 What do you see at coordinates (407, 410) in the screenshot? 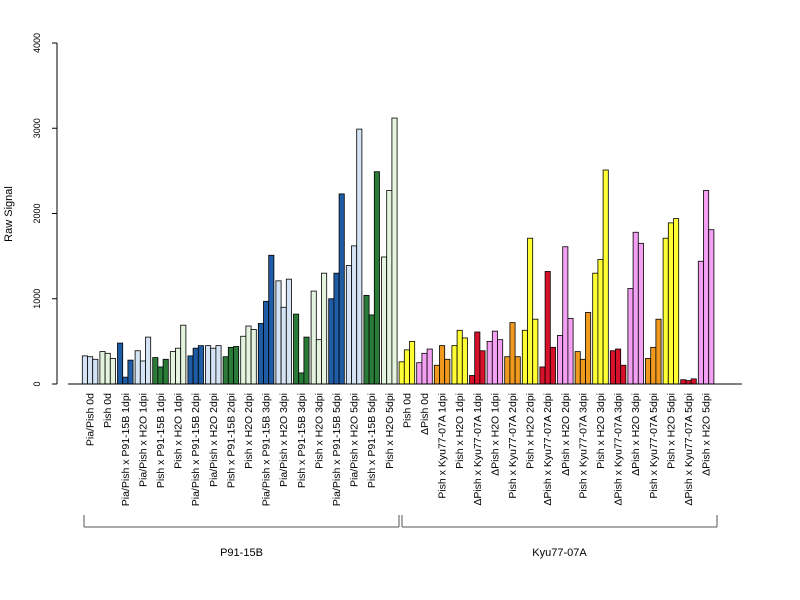
I see `x-tick-label: Pish 0d` at bounding box center [407, 410].